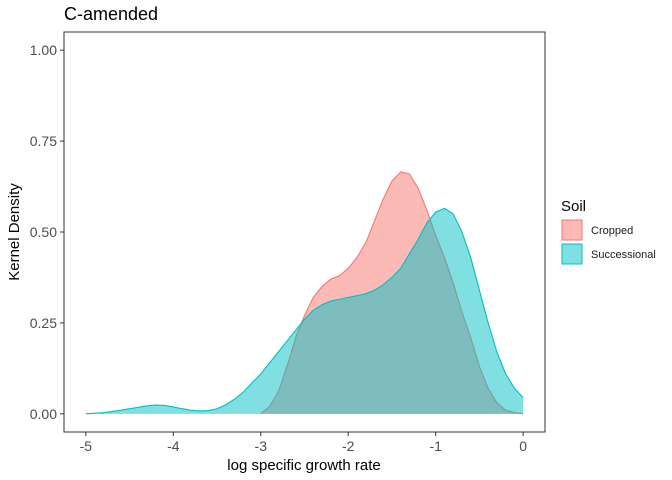  What do you see at coordinates (86, 446) in the screenshot?
I see `x-tick-label: -5` at bounding box center [86, 446].